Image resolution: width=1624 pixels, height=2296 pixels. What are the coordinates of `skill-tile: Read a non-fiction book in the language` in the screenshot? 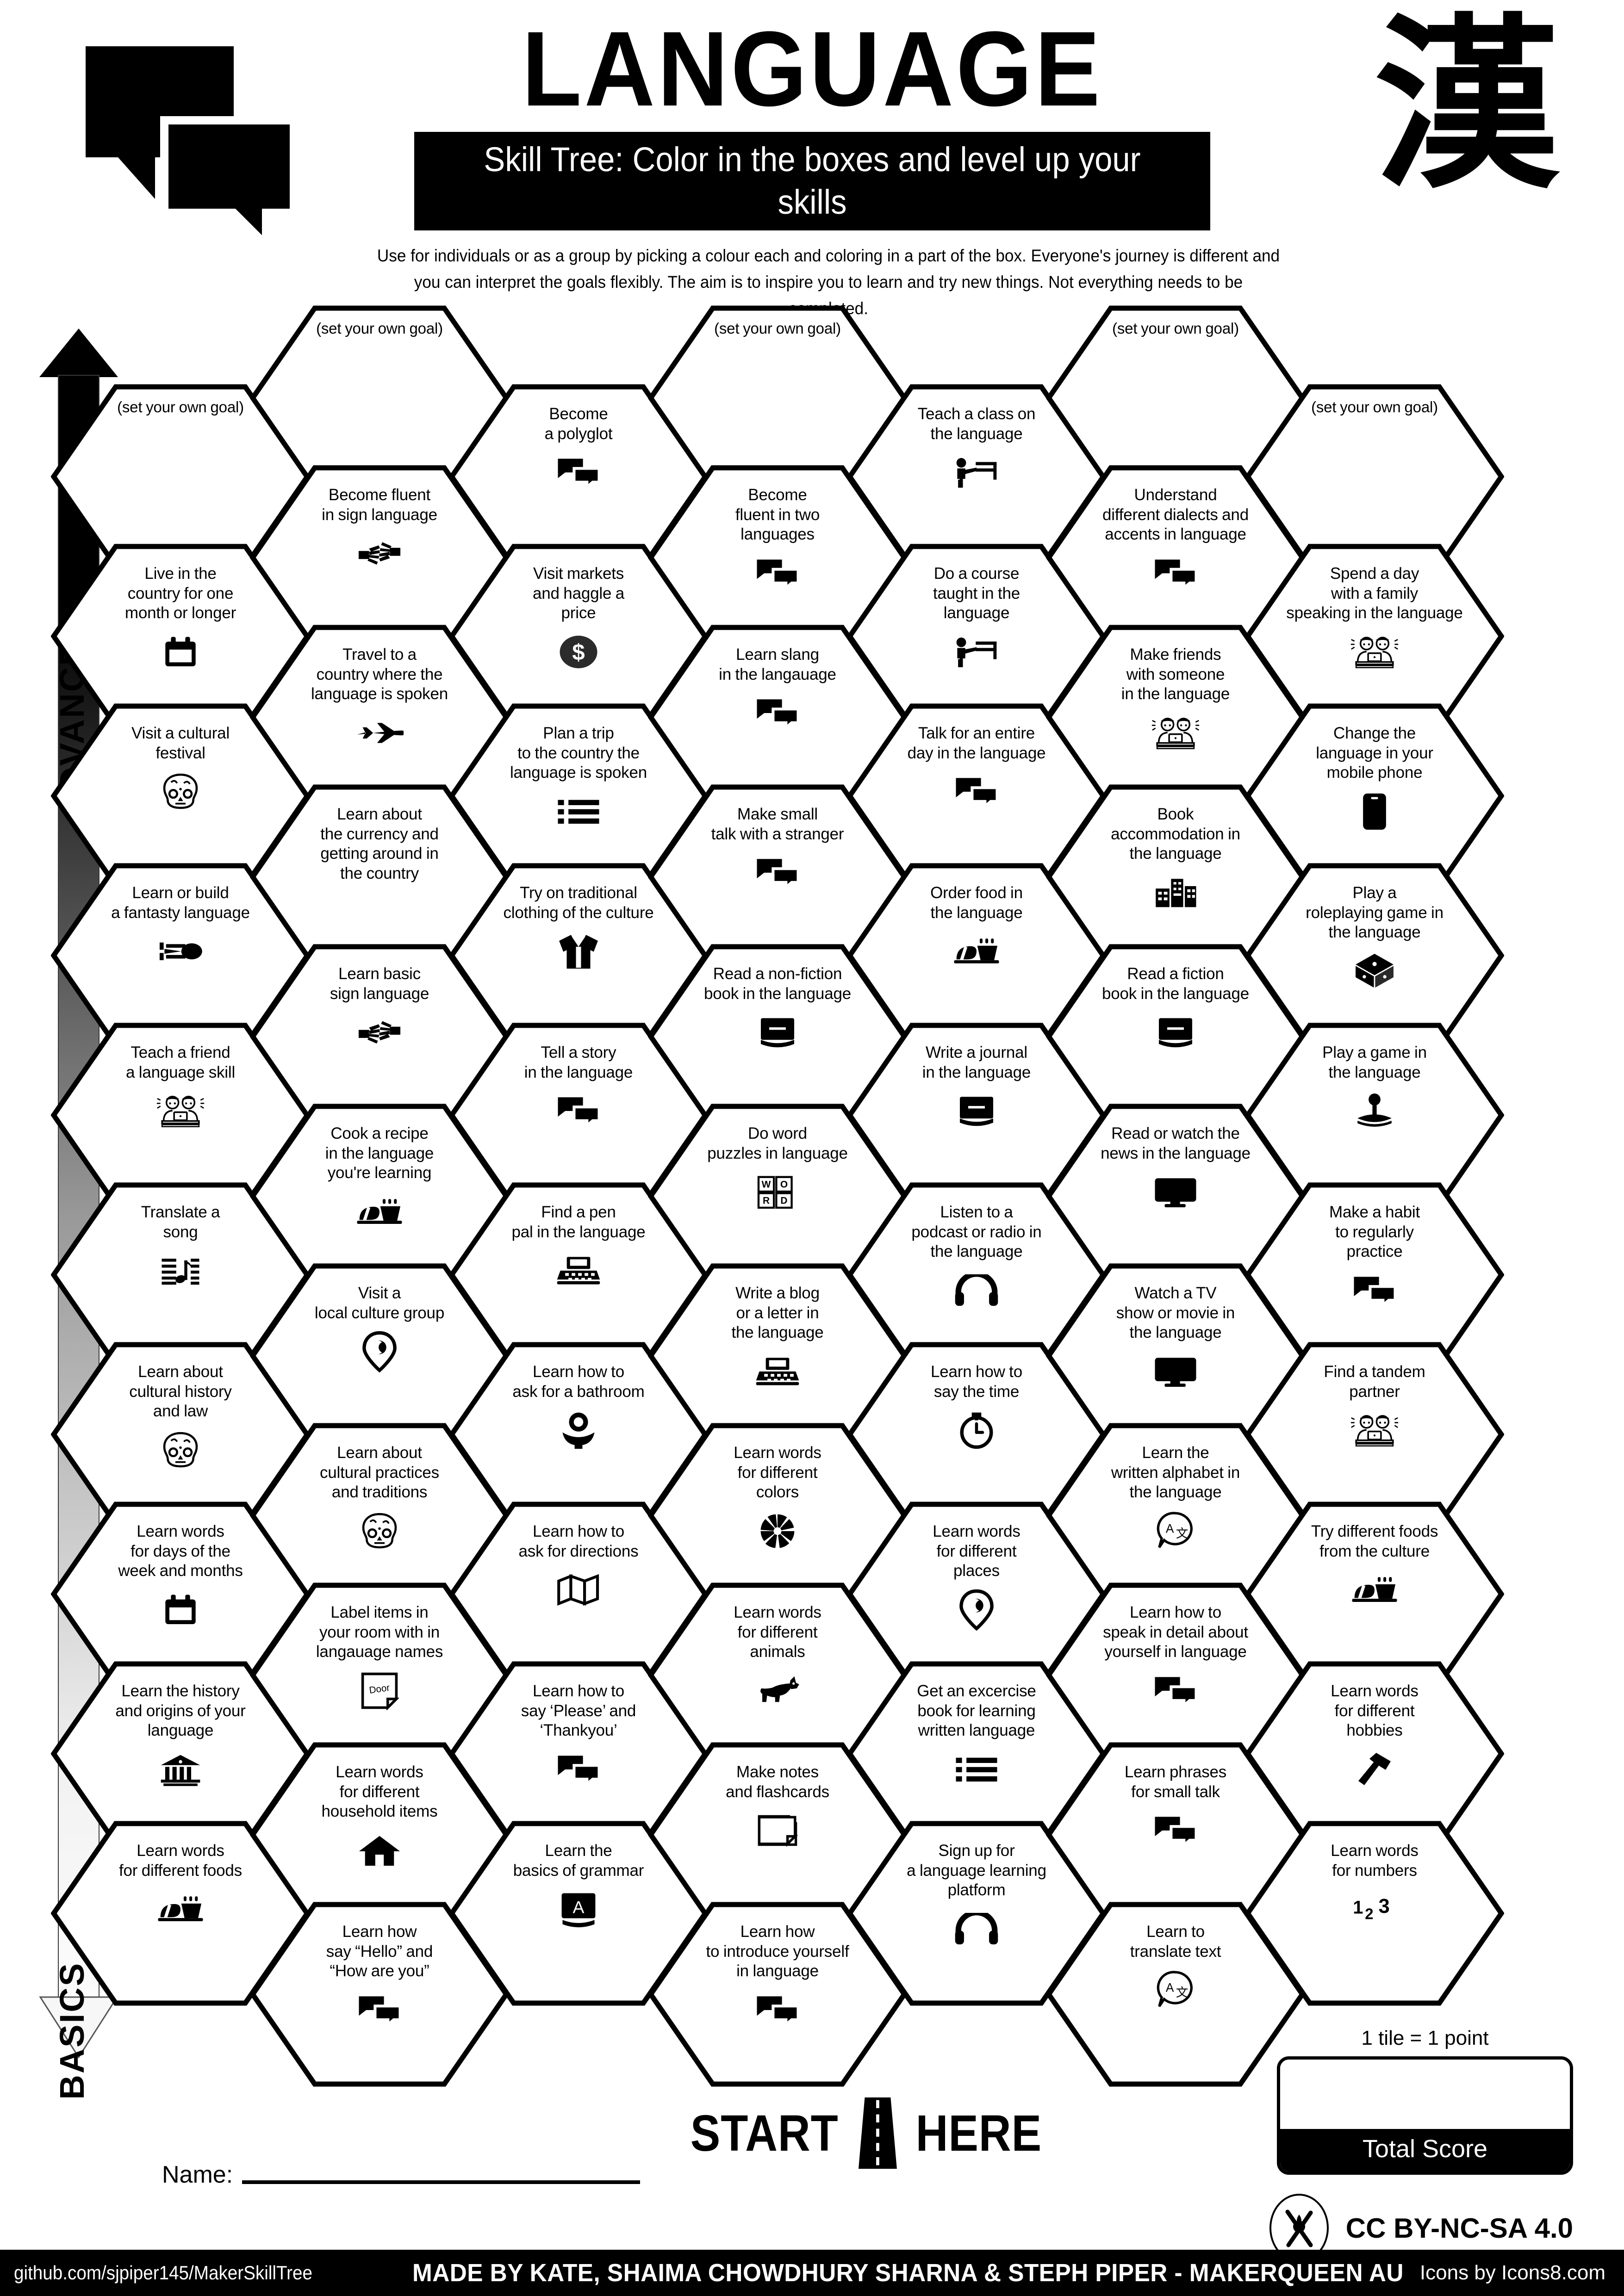 It's located at (777, 1037).